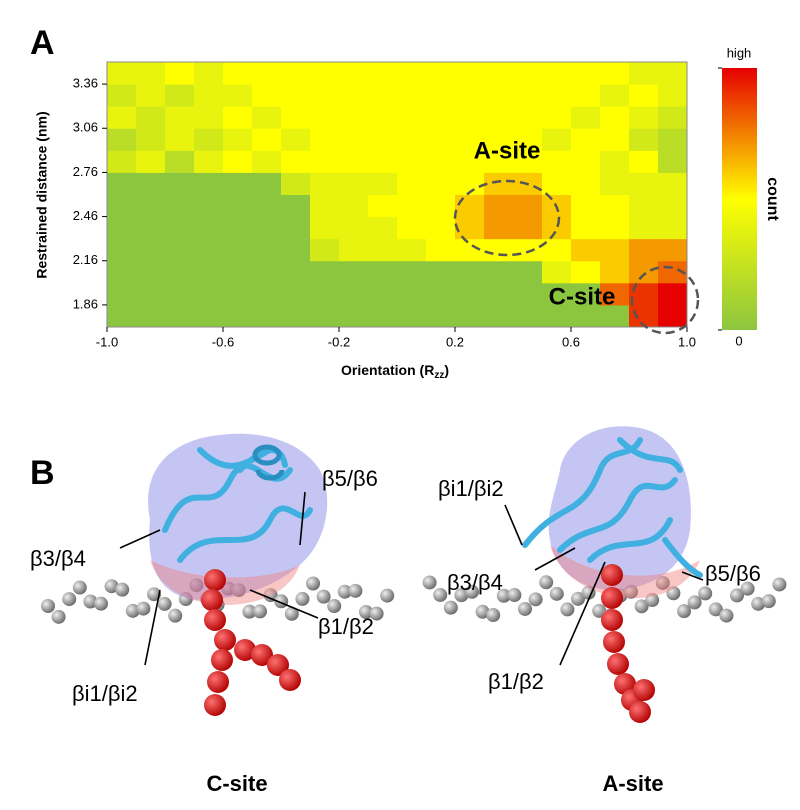 This screenshot has height=810, width=800. What do you see at coordinates (85, 303) in the screenshot?
I see `y-tick-label: 1.86` at bounding box center [85, 303].